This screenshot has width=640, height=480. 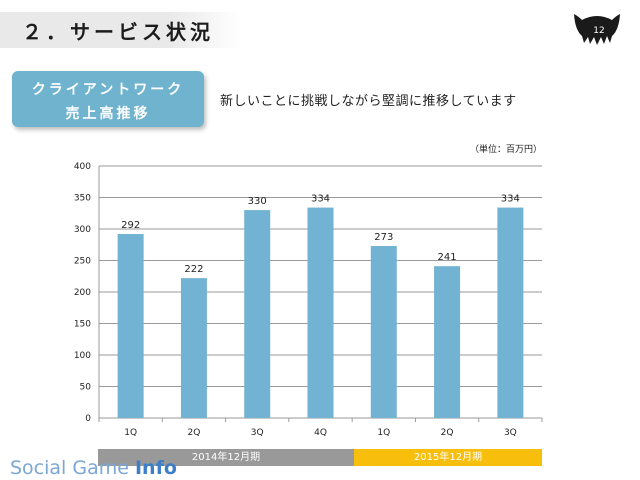 I want to click on slide-title: ２．サービス状況, so click(x=118, y=32).